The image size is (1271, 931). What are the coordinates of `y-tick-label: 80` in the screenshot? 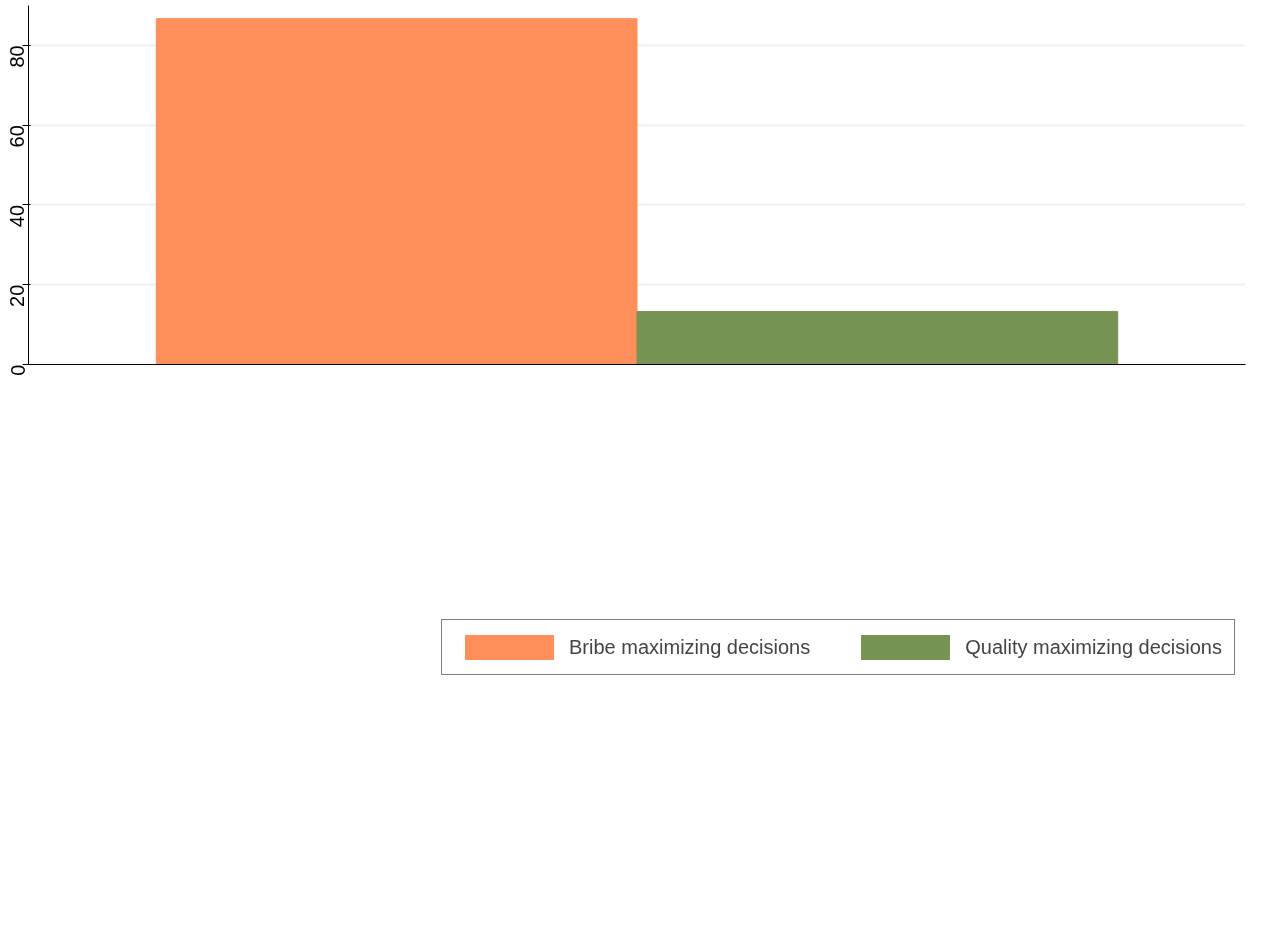 It's located at (17, 56).